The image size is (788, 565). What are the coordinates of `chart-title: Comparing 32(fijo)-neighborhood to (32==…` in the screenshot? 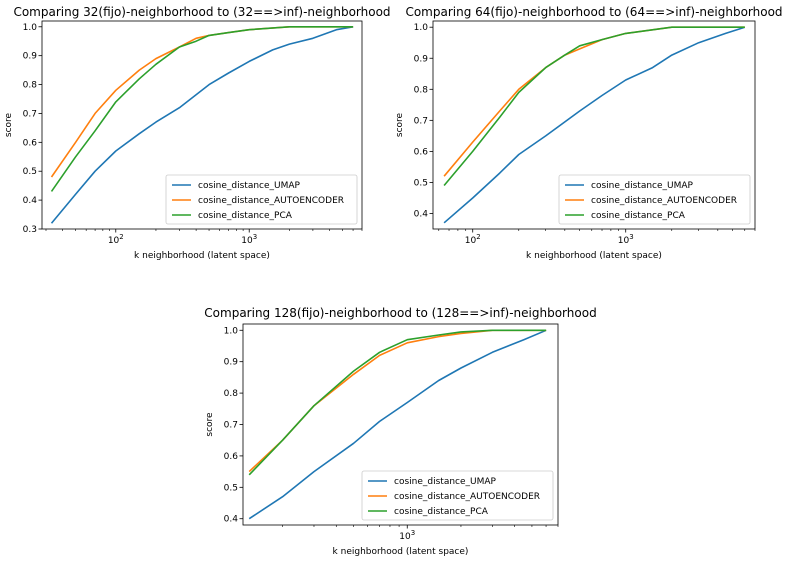 It's located at (201, 12).